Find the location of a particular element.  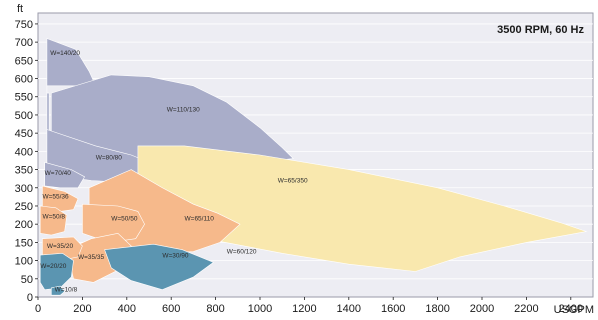

region-grey is located at coordinates (65, 175).